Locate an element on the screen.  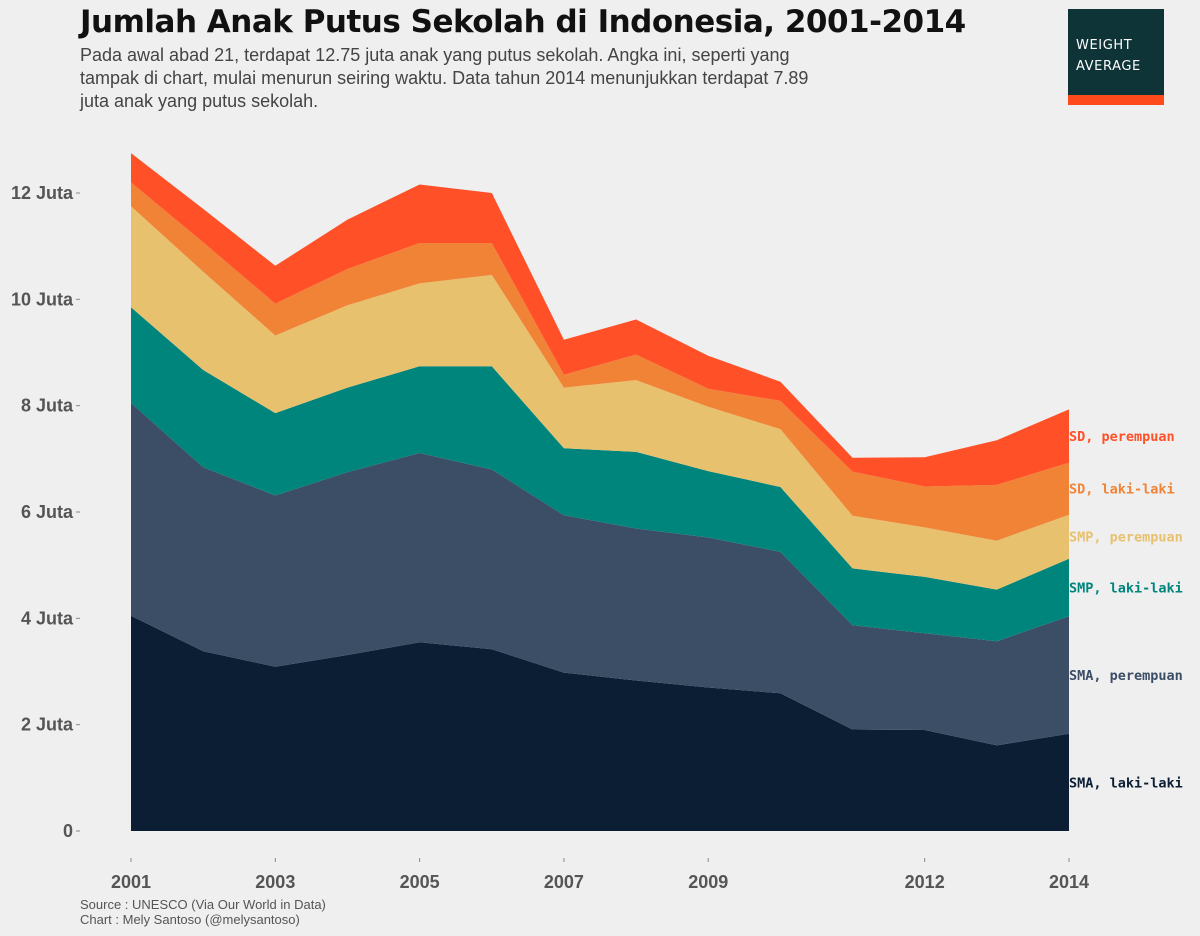
logo-stripe is located at coordinates (1116, 100).